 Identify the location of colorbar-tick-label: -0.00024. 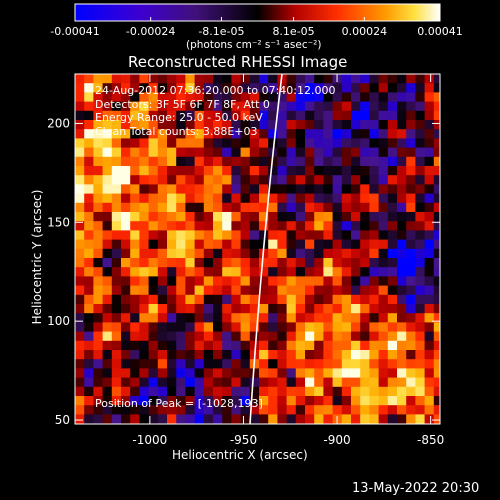
(150, 31).